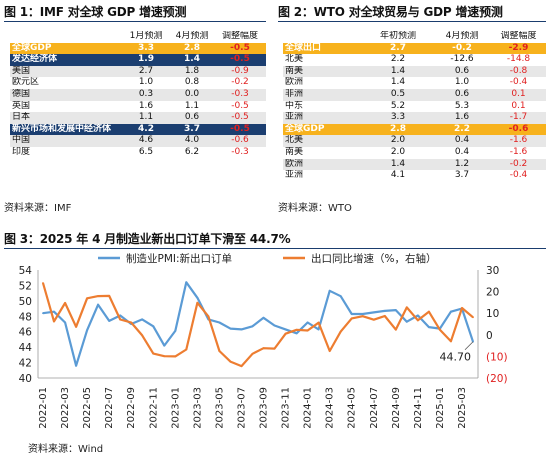  Describe the element at coordinates (240, 152) in the screenshot. I see `cell-adj: -0.3` at that location.